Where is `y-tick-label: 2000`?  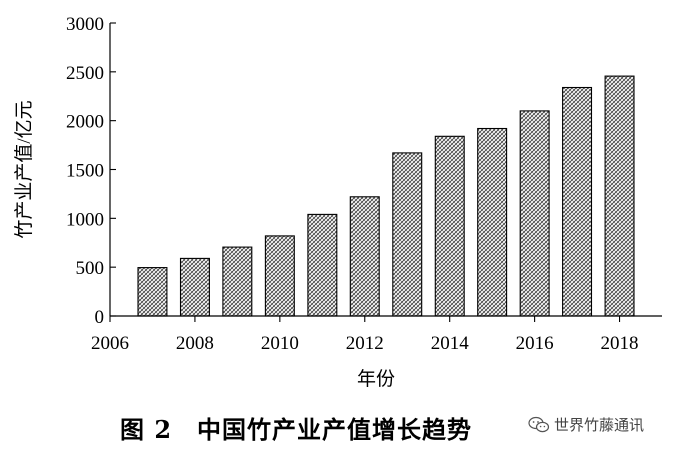
y-tick-label: 2000 is located at coordinates (85, 122).